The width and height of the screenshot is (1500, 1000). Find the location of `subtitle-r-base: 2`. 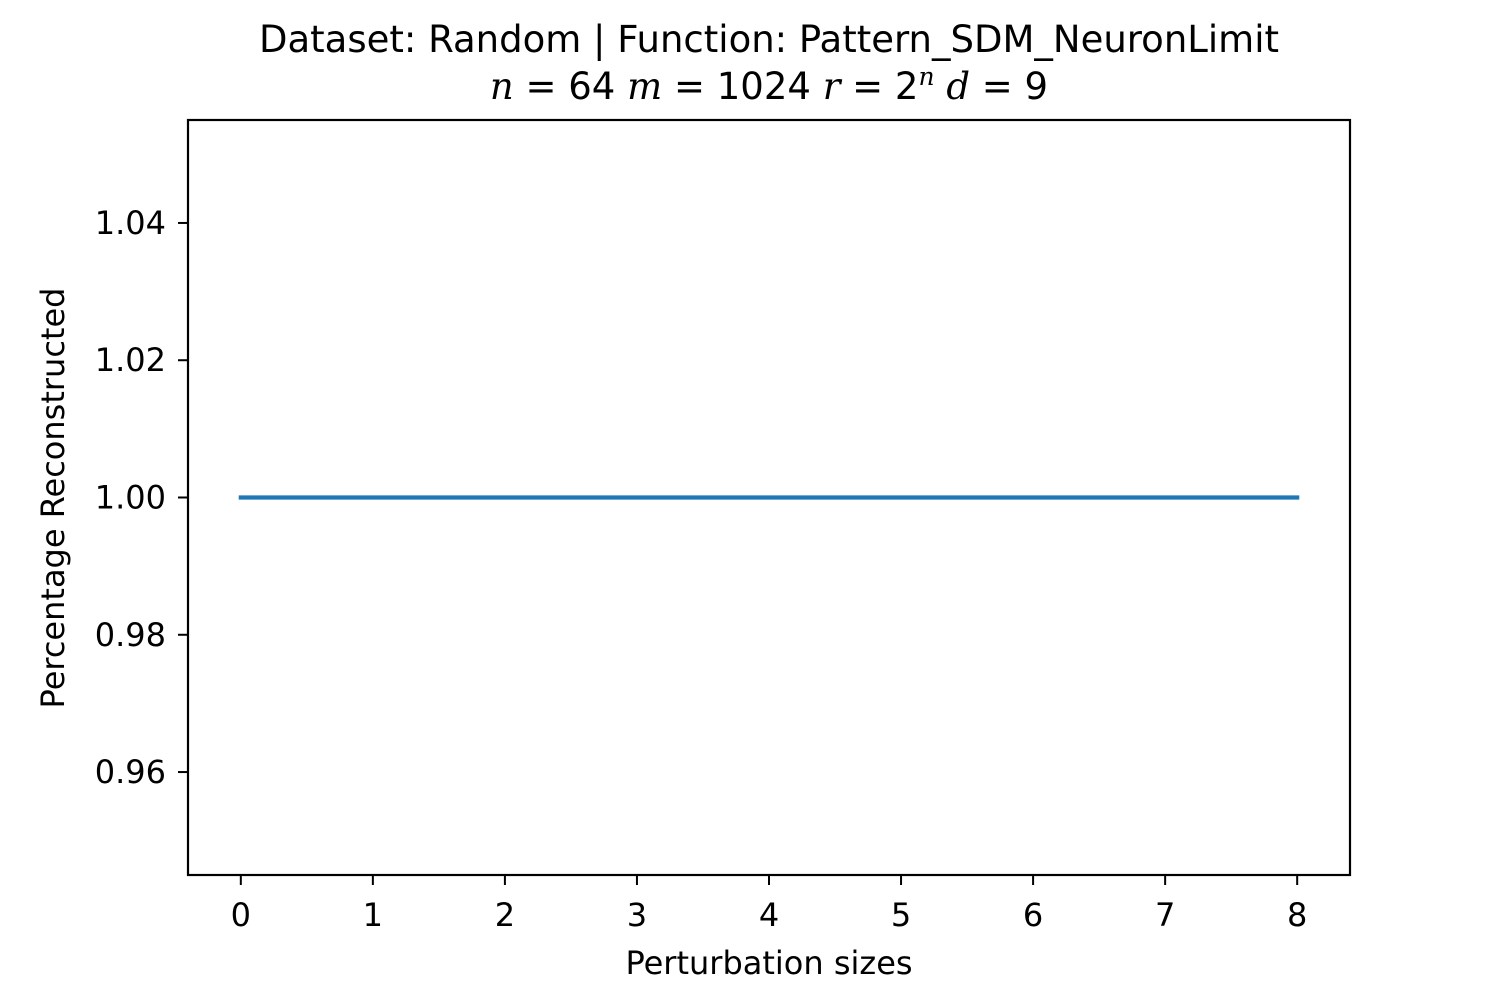

subtitle-r-base: 2 is located at coordinates (907, 86).